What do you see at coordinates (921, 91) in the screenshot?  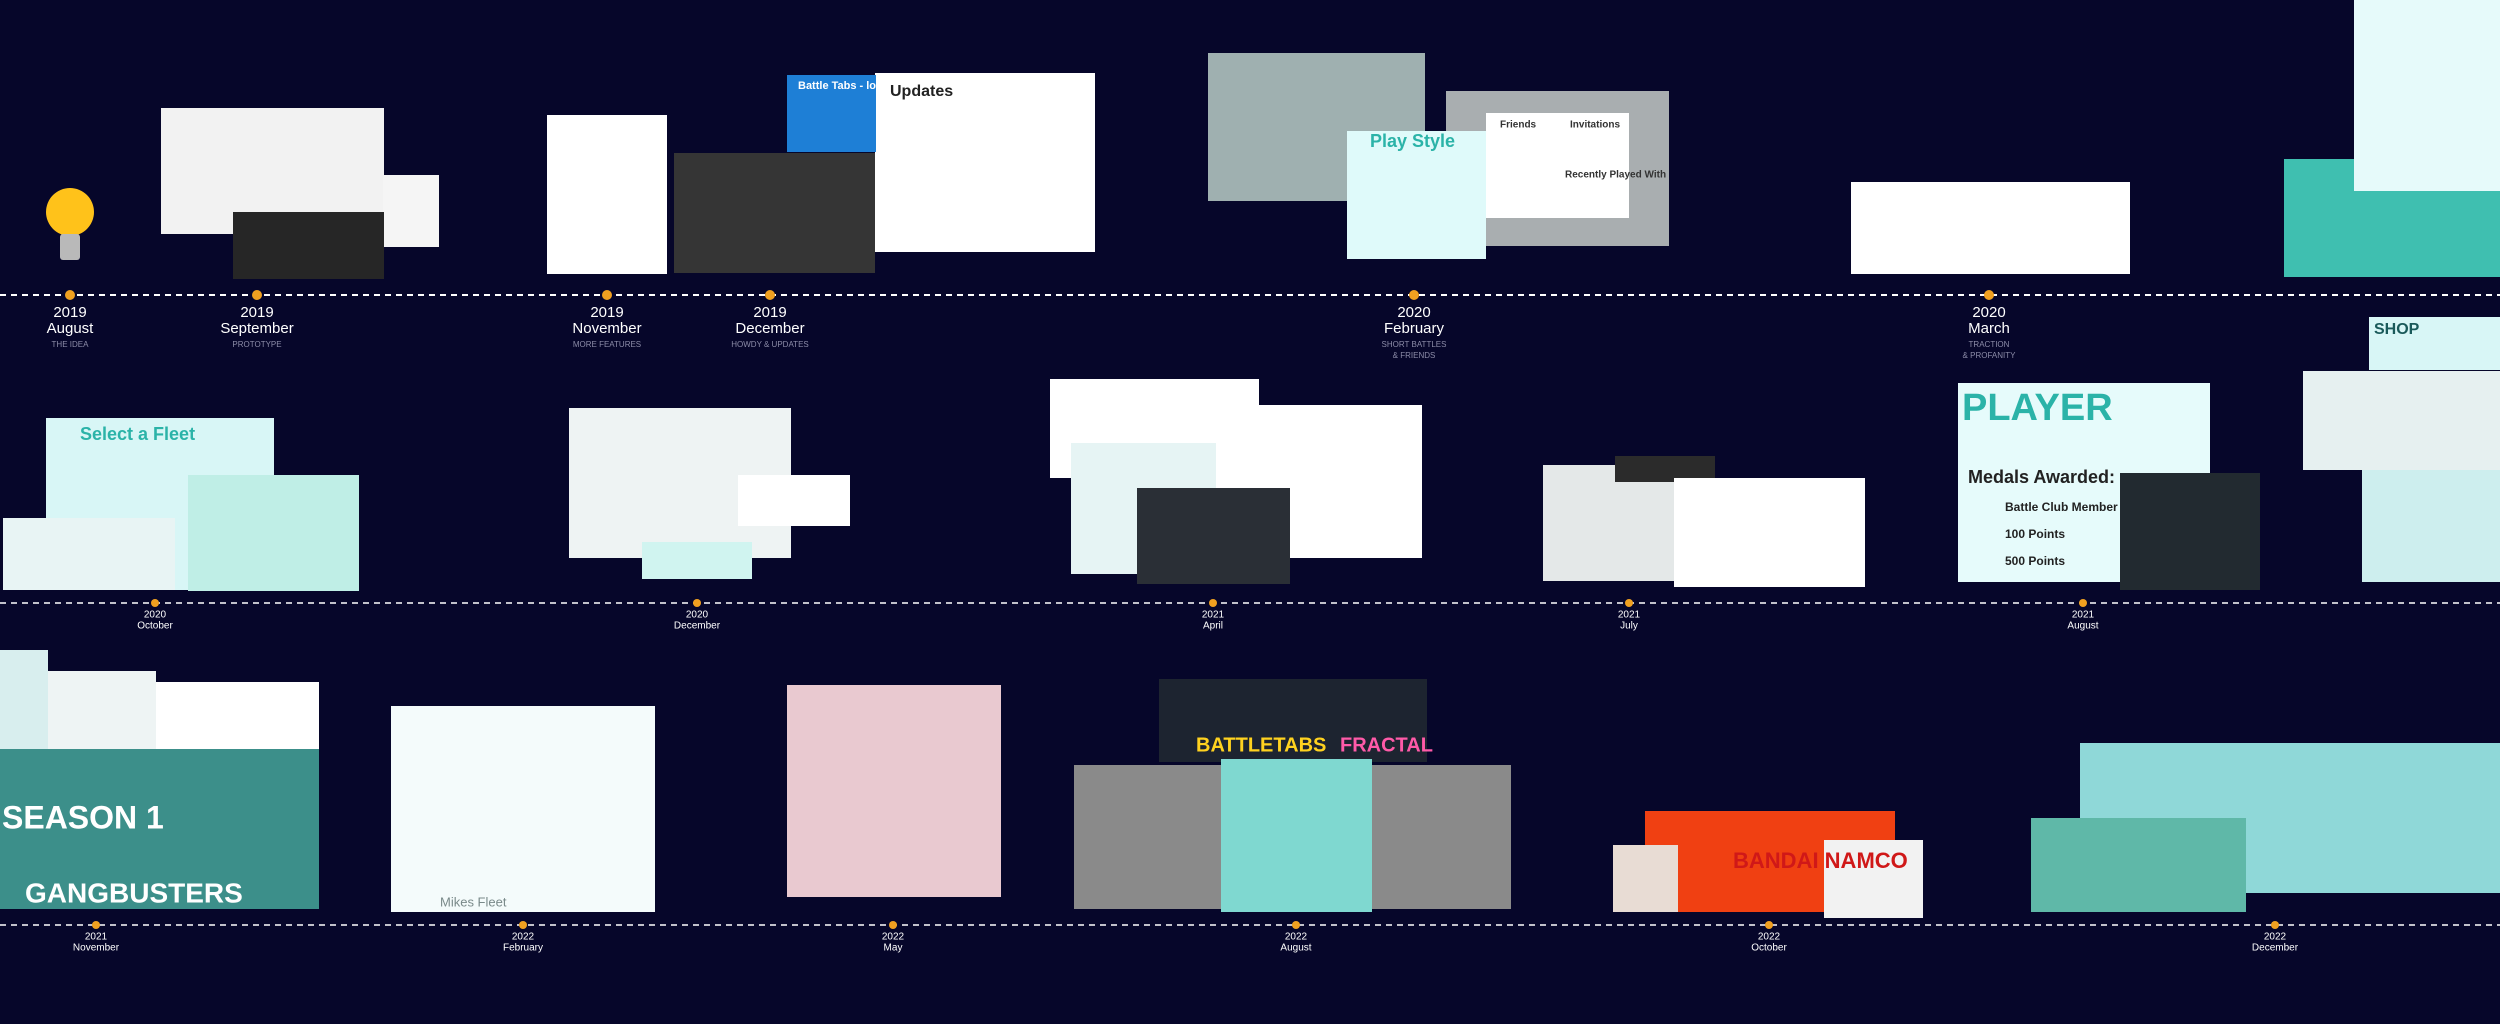 I see `screen-caption: Updates` at bounding box center [921, 91].